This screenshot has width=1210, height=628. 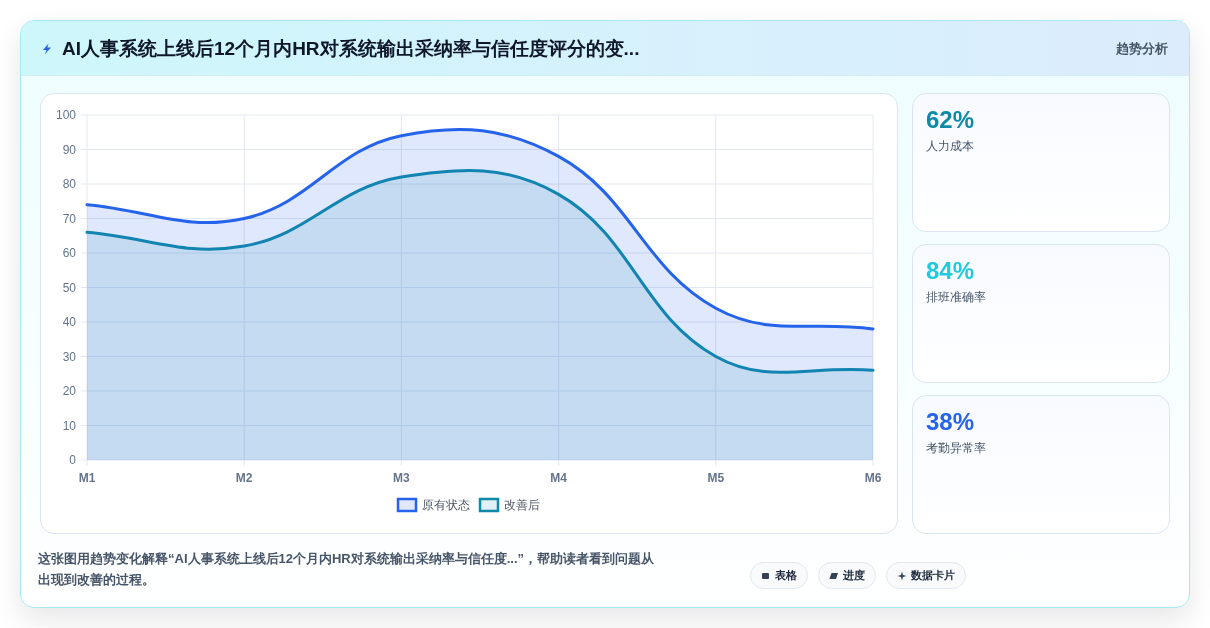 What do you see at coordinates (69, 322) in the screenshot?
I see `y-tick-label: 40` at bounding box center [69, 322].